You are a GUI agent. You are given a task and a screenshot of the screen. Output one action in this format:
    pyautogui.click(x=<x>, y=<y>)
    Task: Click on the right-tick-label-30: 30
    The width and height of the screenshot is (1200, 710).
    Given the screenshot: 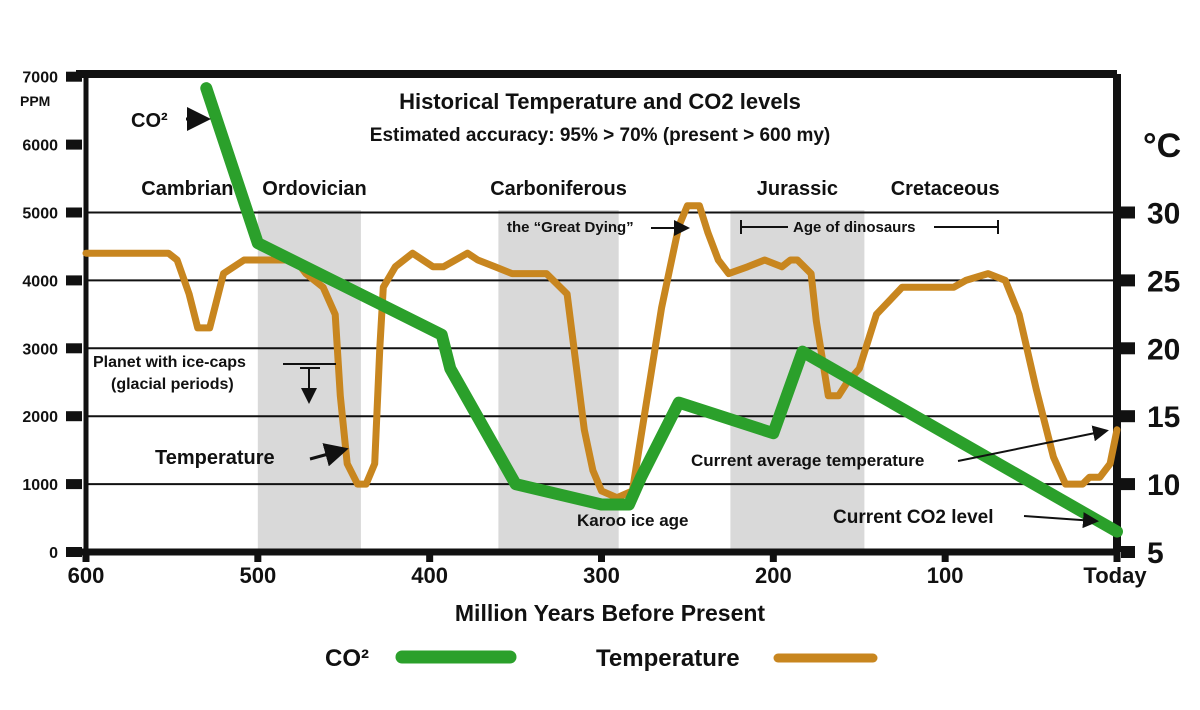 What is the action you would take?
    pyautogui.click(x=1163, y=214)
    